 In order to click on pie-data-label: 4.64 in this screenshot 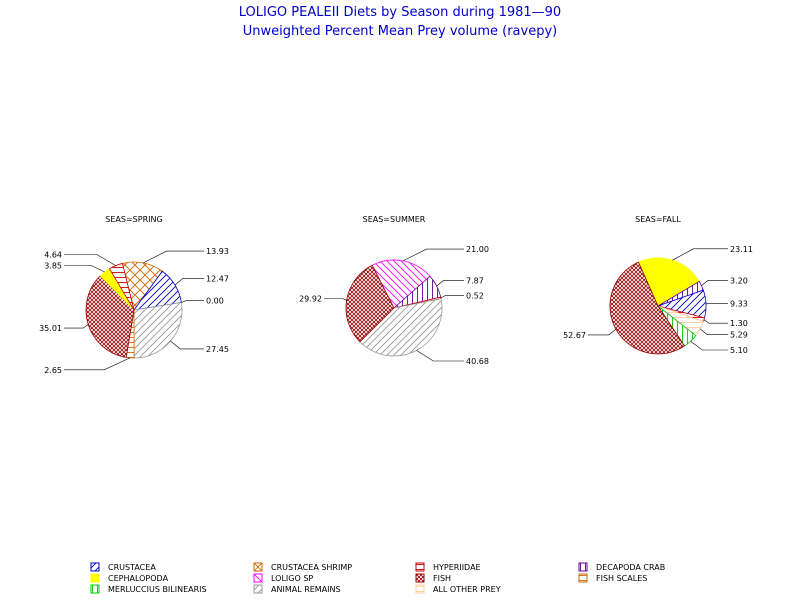, I will do `click(53, 255)`.